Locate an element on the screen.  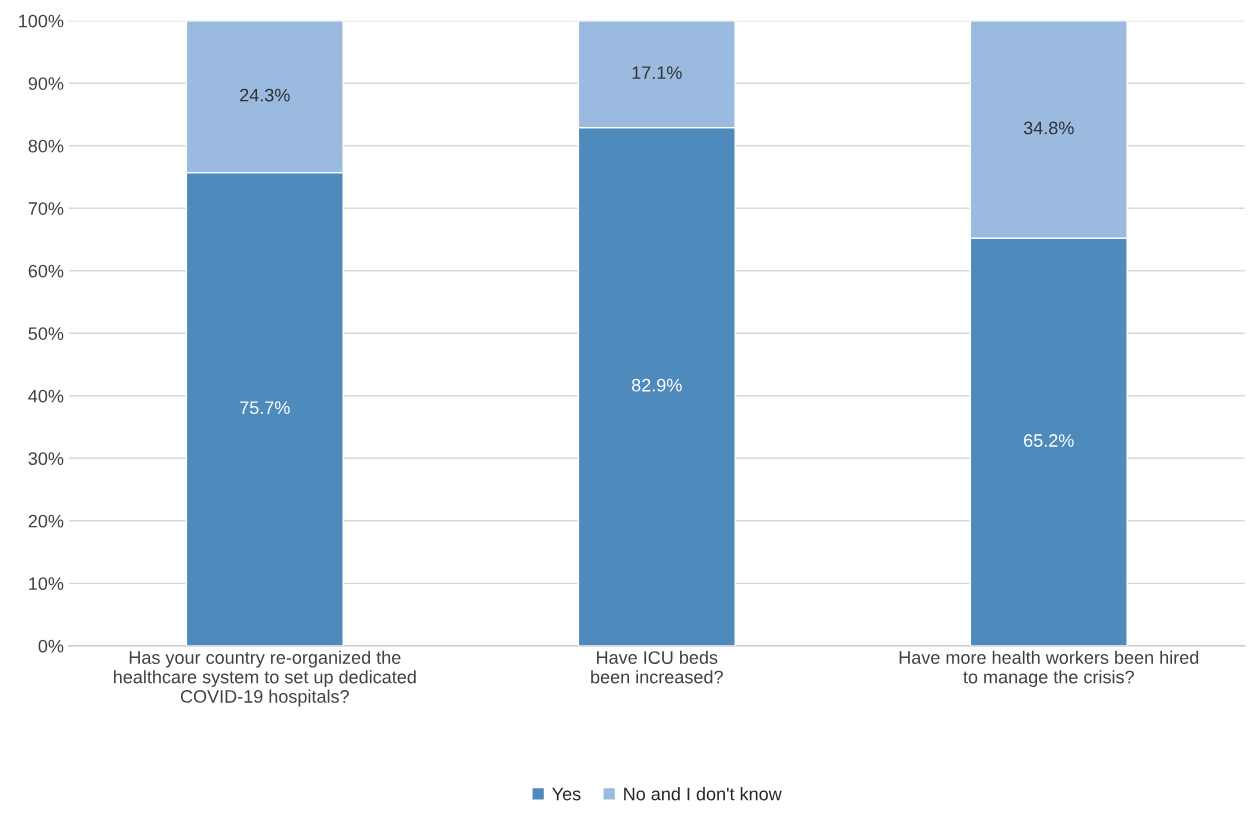
data-label: 65.2% is located at coordinates (1049, 440).